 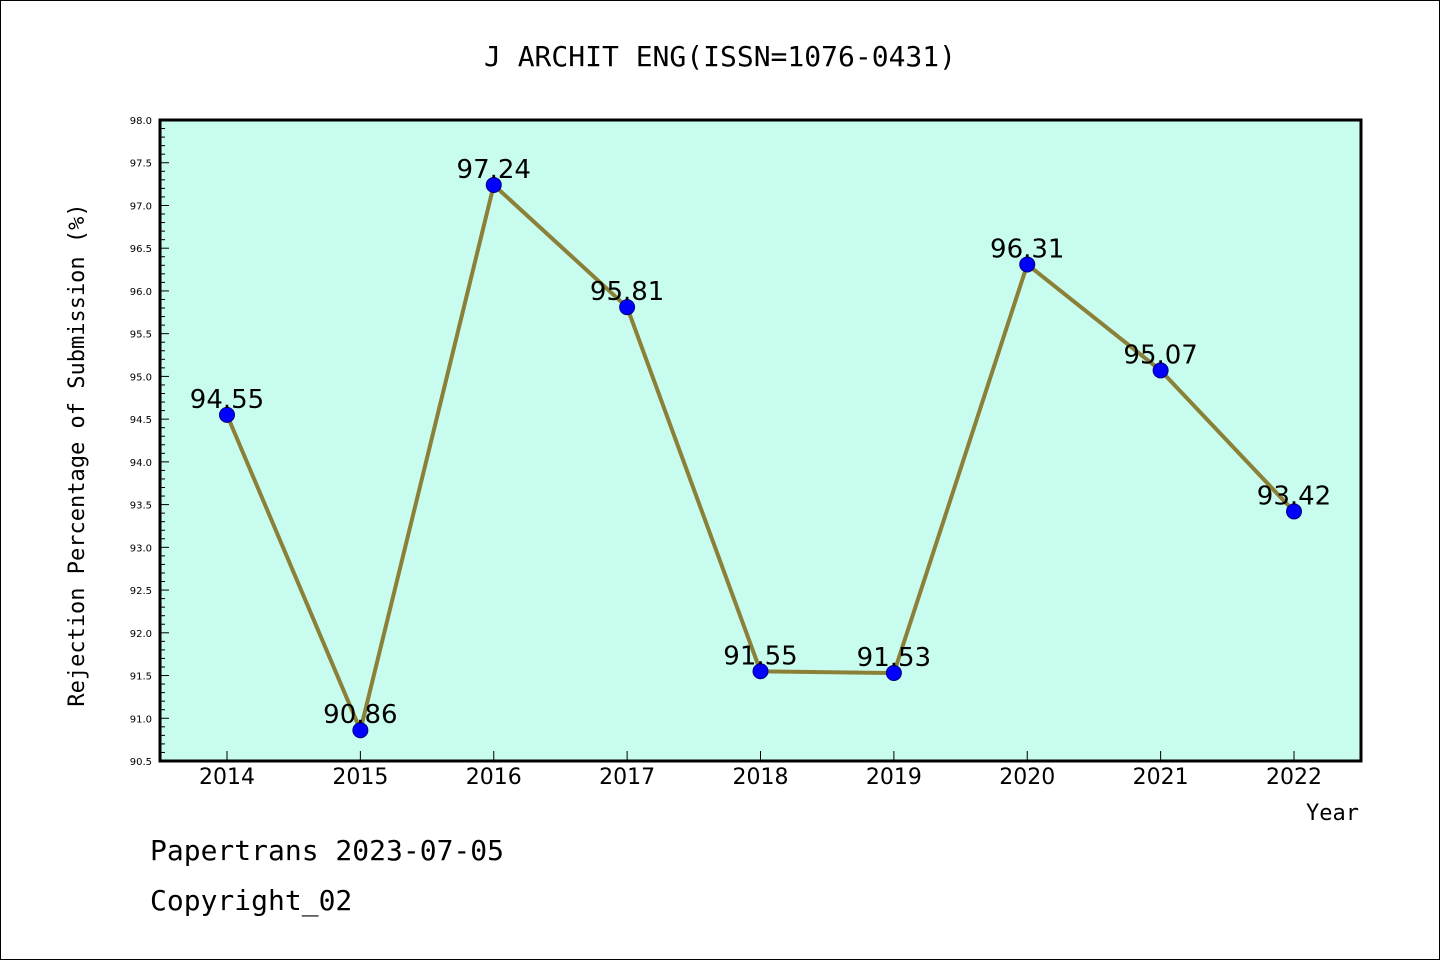 What do you see at coordinates (227, 414) in the screenshot?
I see `data-point-2014` at bounding box center [227, 414].